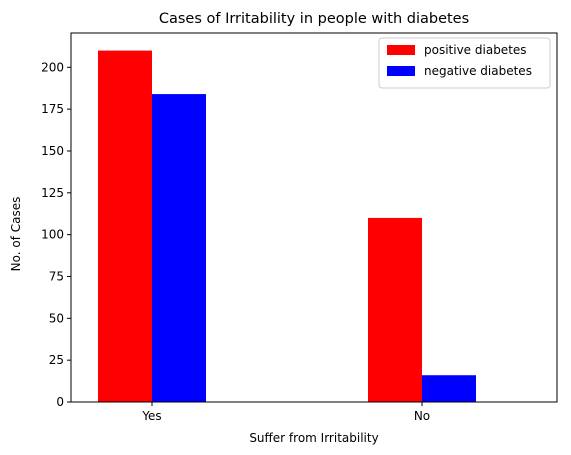 The width and height of the screenshot is (571, 455). I want to click on y-tick-label: 200, so click(52, 67).